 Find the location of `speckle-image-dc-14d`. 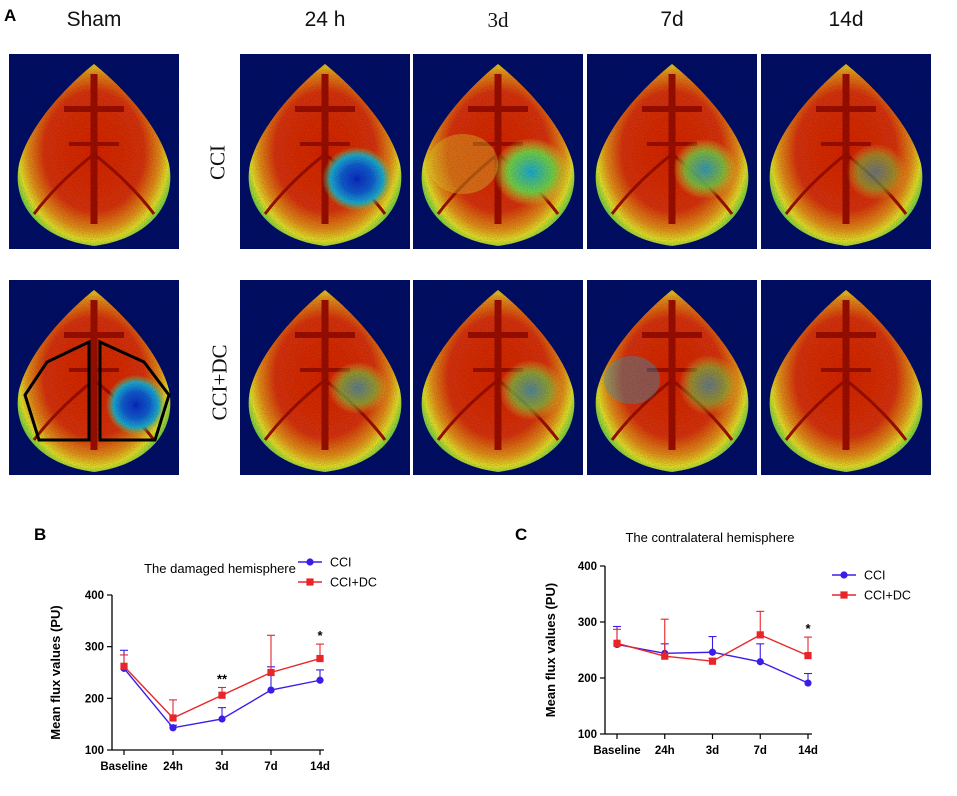

speckle-image-dc-14d is located at coordinates (846, 377).